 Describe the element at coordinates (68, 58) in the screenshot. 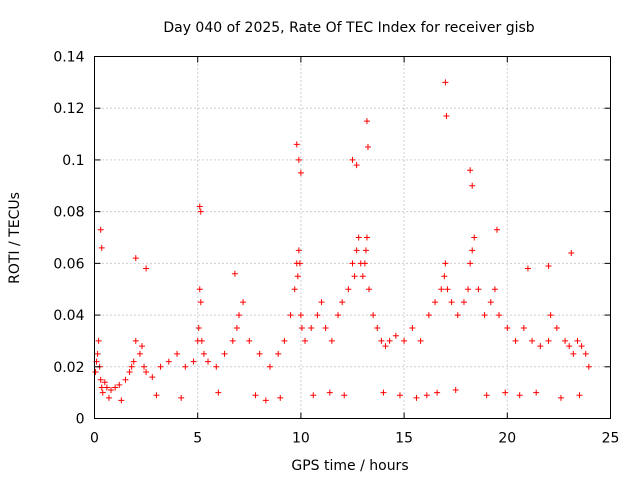

I see `y-tick-label: 0.14` at that location.